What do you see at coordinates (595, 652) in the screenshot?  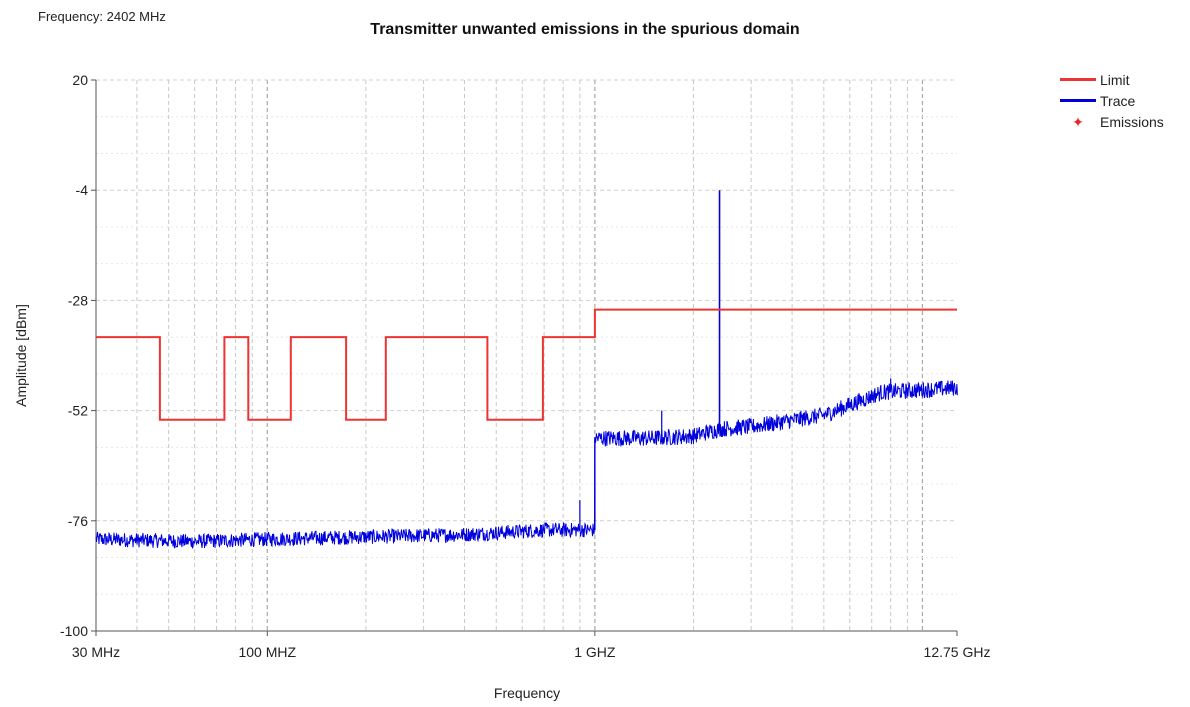 I see `x-tick-label-2: 1 GHZ` at bounding box center [595, 652].